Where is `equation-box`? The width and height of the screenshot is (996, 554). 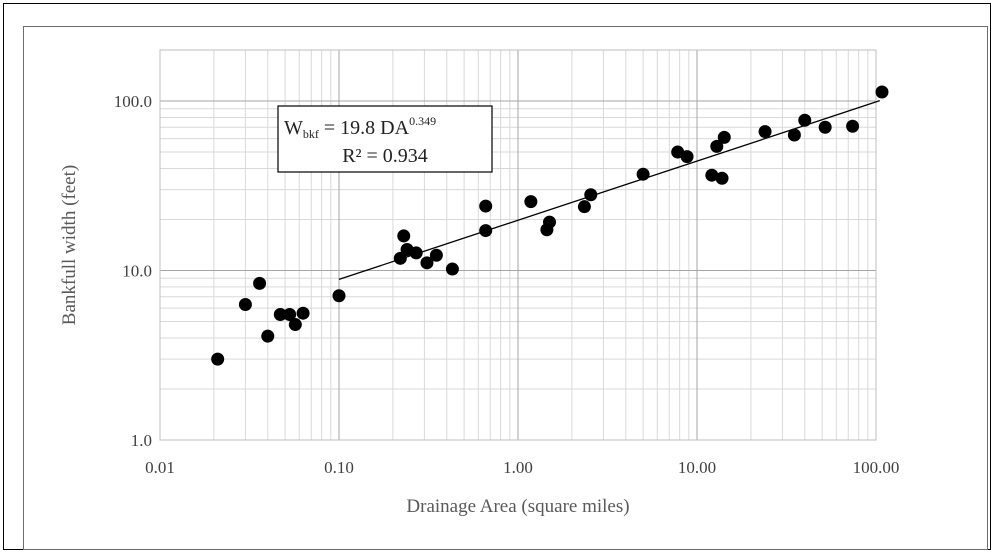
equation-box is located at coordinates (385, 139).